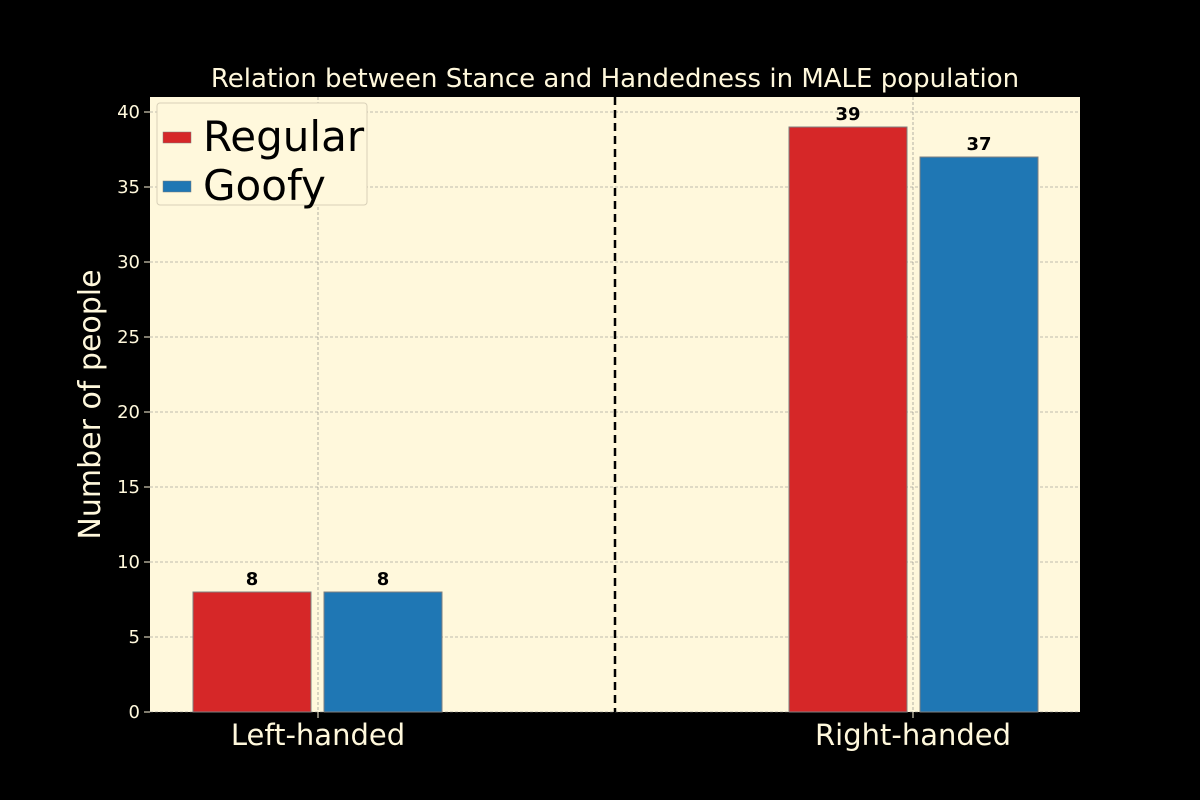  What do you see at coordinates (252, 652) in the screenshot?
I see `bar-regular-left-handed` at bounding box center [252, 652].